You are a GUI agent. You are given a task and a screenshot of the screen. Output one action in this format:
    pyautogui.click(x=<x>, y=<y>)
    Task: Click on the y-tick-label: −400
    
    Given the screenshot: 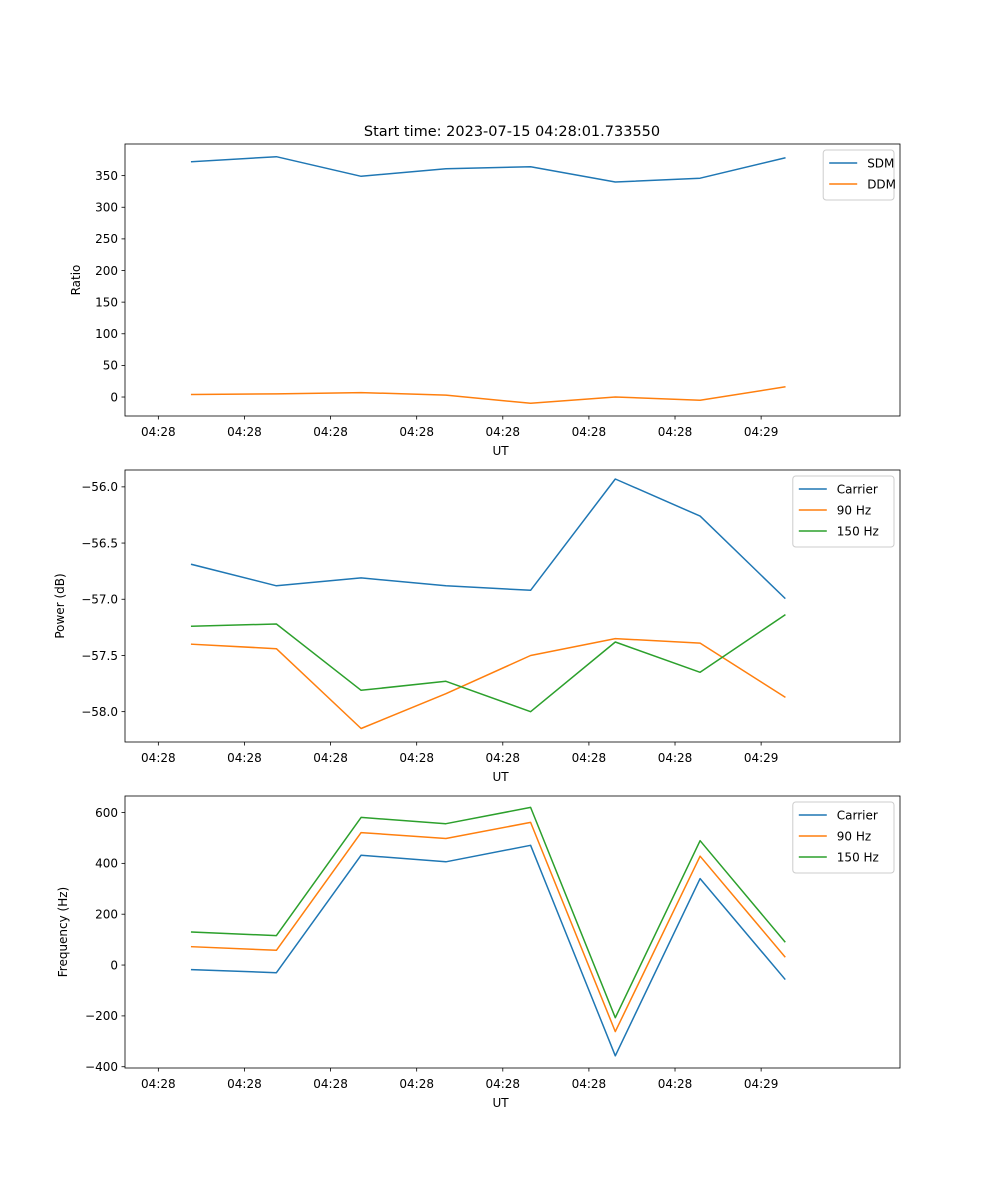 What is the action you would take?
    pyautogui.click(x=101, y=1067)
    